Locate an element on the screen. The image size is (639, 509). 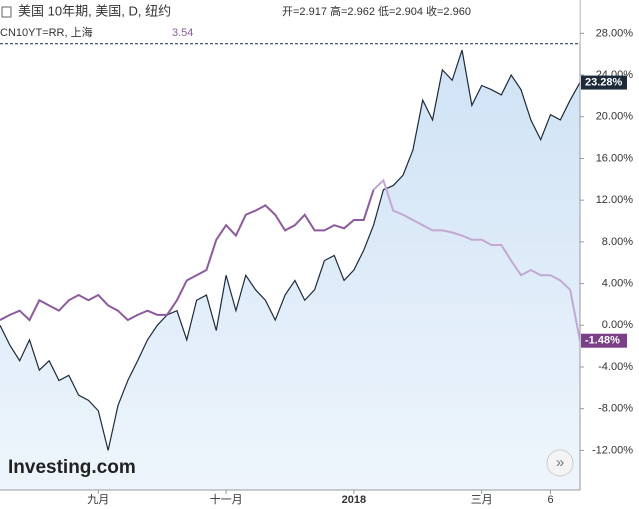
icon is located at coordinates (6, 12).